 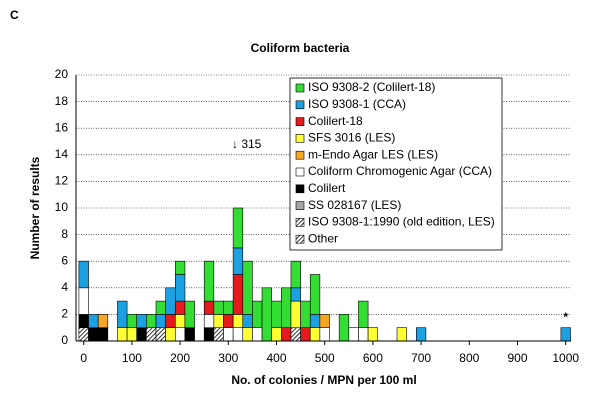 What do you see at coordinates (335, 121) in the screenshot?
I see `legend-label: Colilert-18` at bounding box center [335, 121].